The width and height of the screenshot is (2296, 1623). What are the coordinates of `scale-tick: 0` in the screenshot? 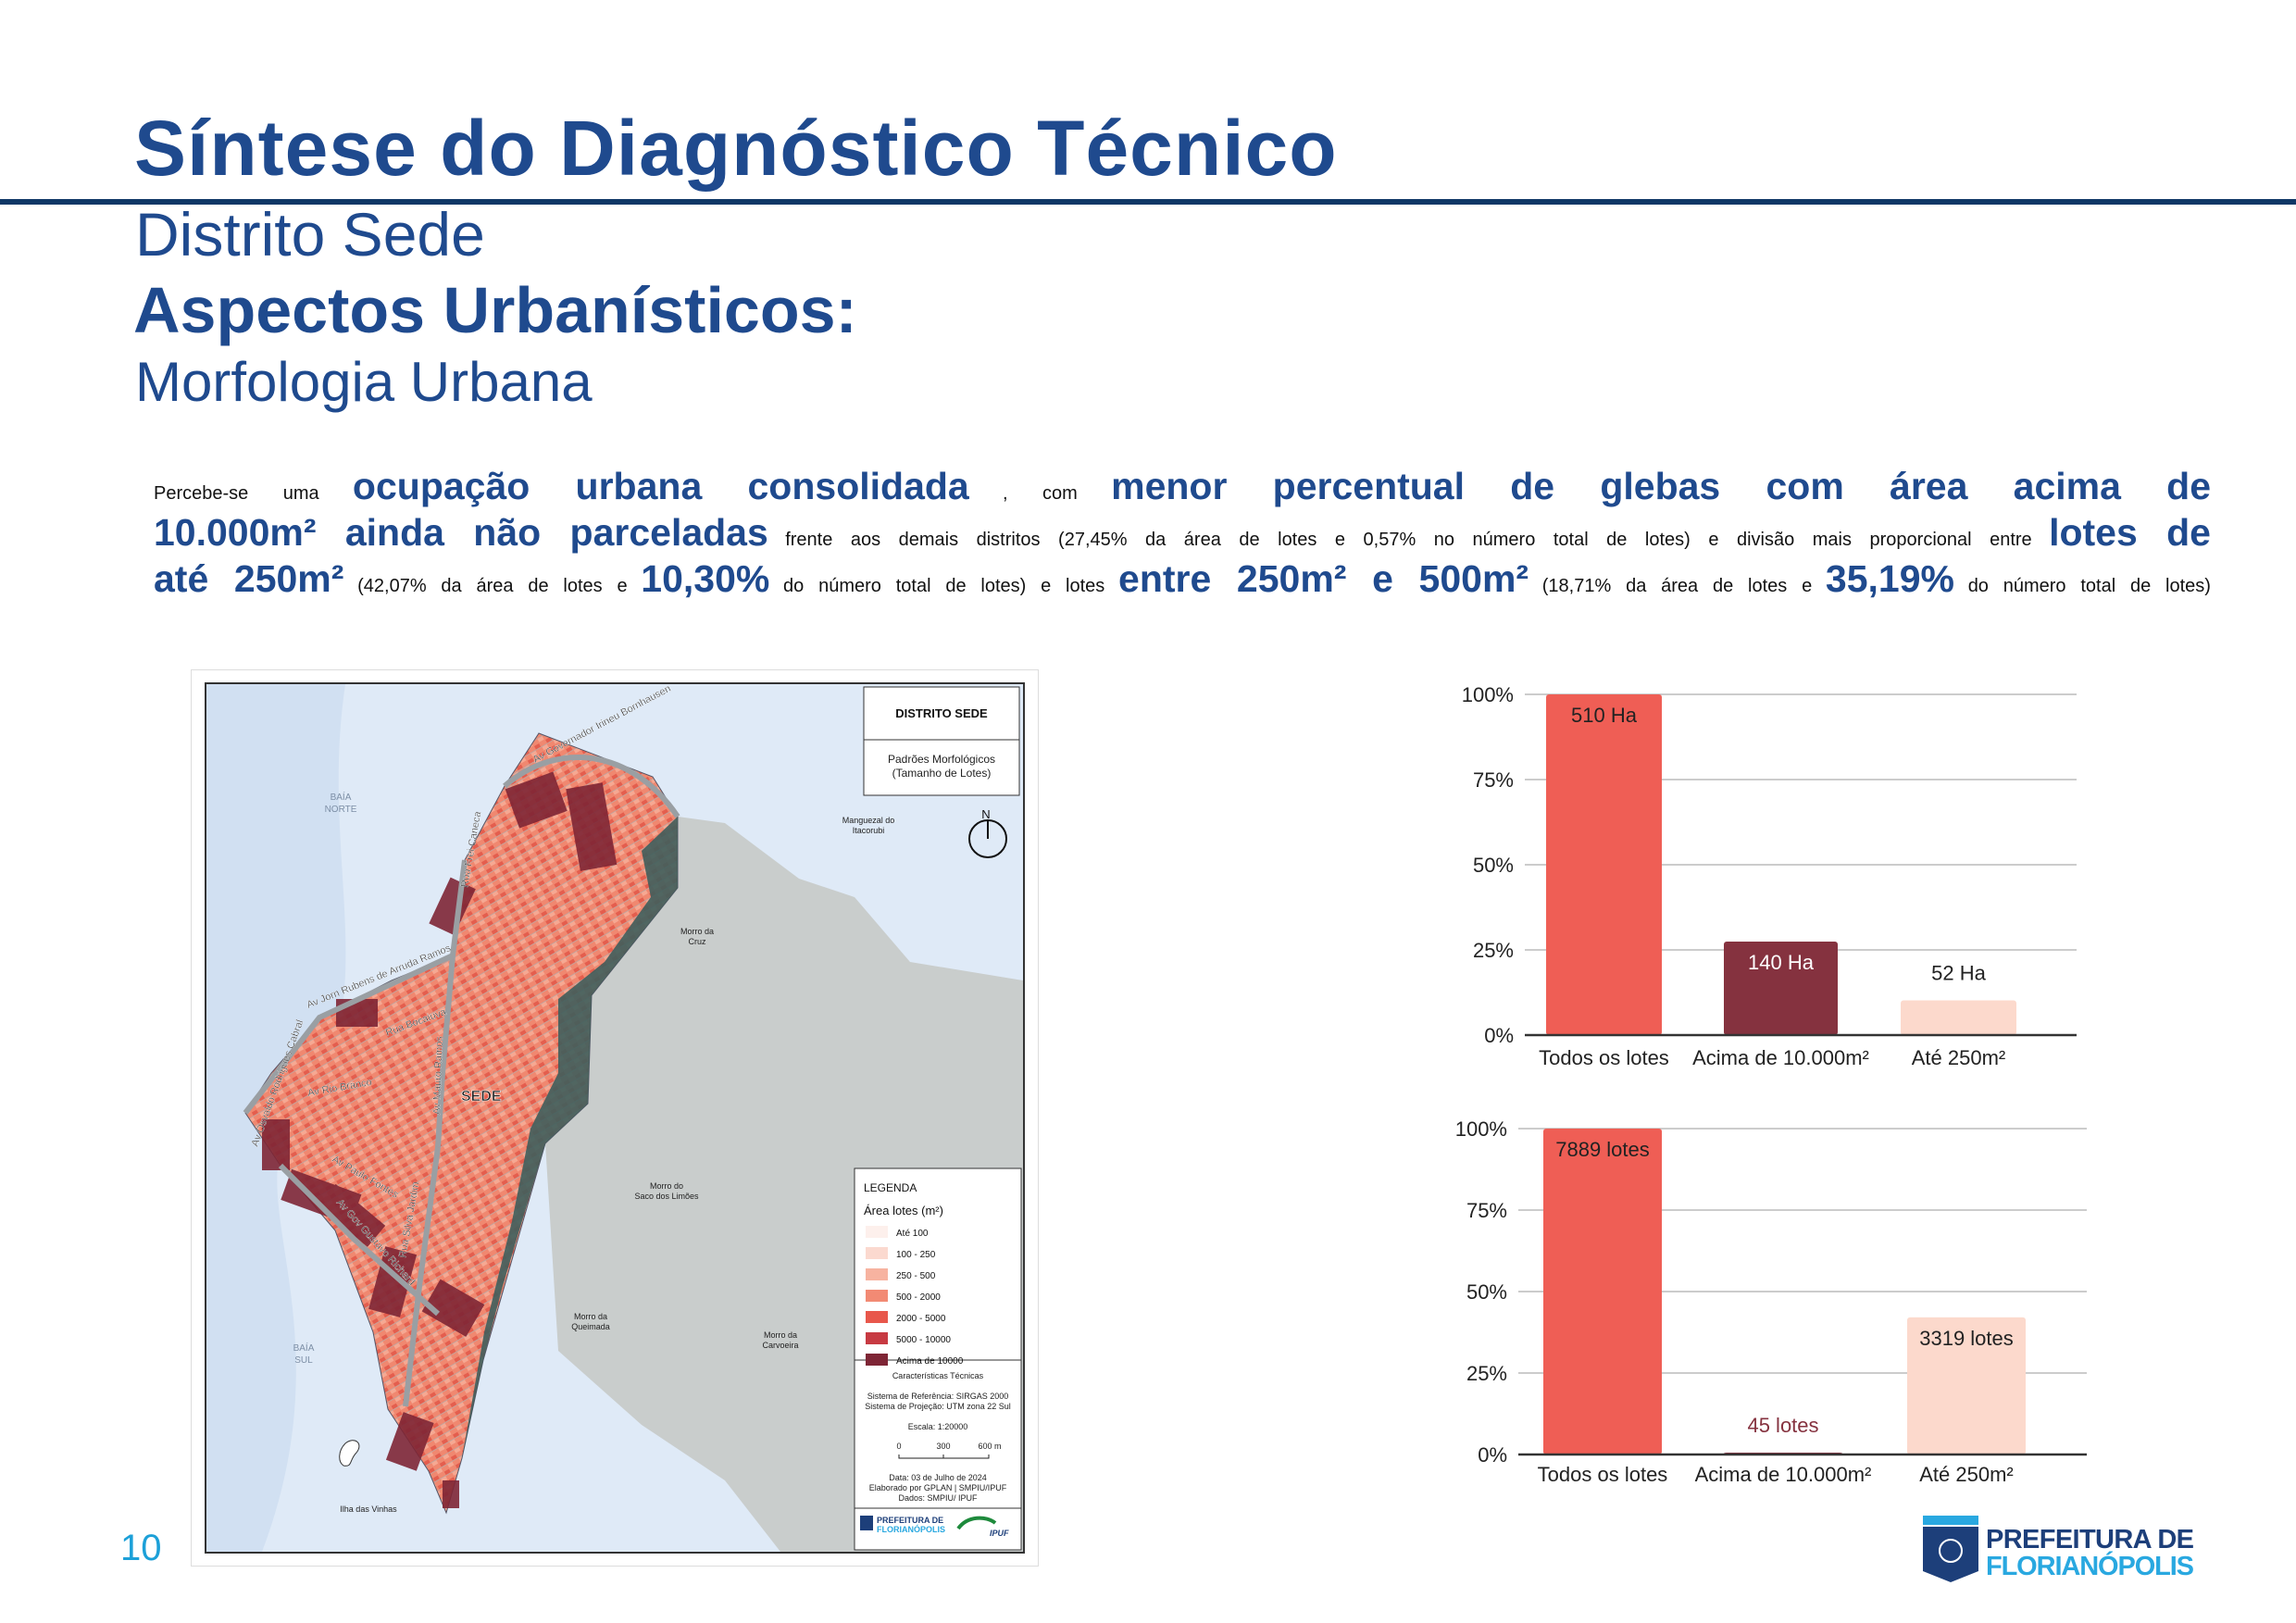 It's located at (898, 1447).